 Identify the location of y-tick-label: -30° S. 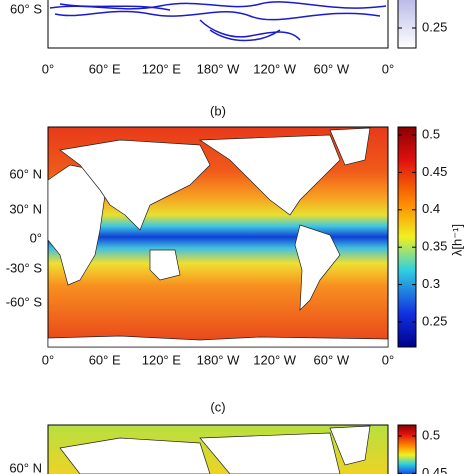
(24, 267).